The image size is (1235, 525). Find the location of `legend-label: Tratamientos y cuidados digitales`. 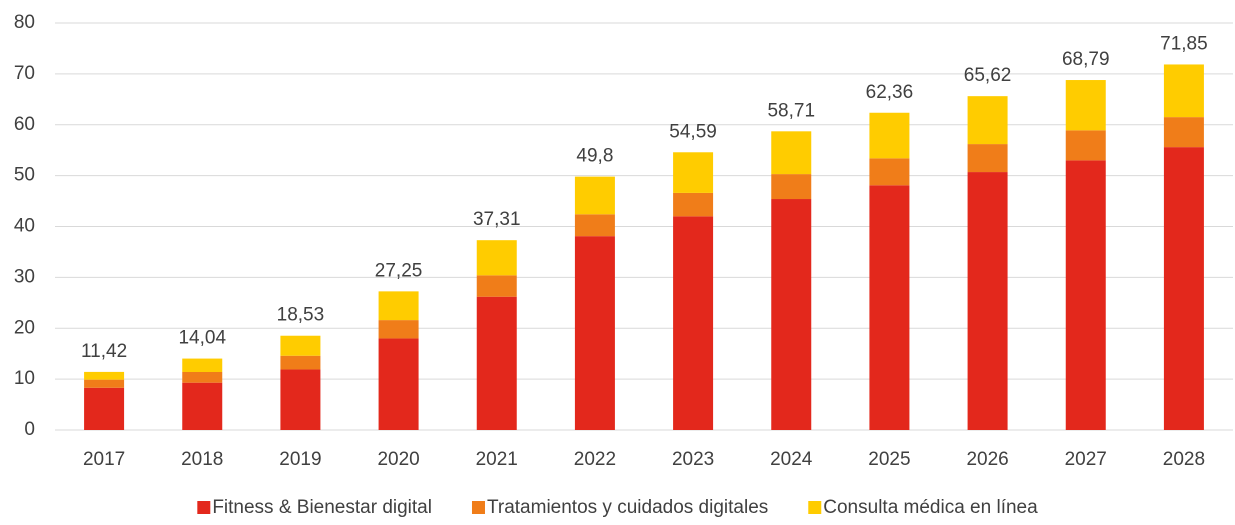

legend-label: Tratamientos y cuidados digitales is located at coordinates (627, 507).